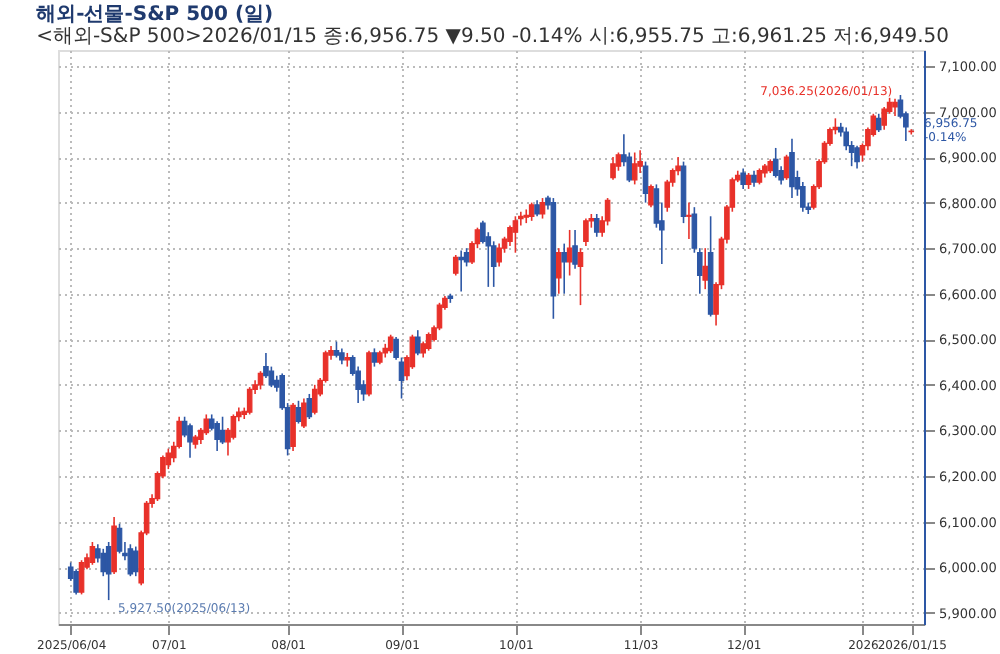 This screenshot has width=1000, height=654. What do you see at coordinates (493, 37) in the screenshot?
I see `chart-subtitle: <해외-S&P 500>2026/01/15 종:6,956.75 ▼9.50 -0.14% 시:6,955.75 고:6,961.25 저:6,949.50` at bounding box center [493, 37].